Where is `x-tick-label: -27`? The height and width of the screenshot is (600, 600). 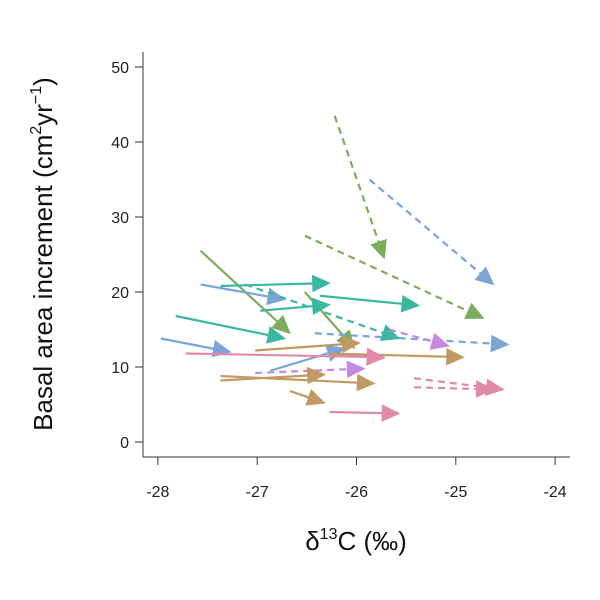
x-tick-label: -27 is located at coordinates (257, 492).